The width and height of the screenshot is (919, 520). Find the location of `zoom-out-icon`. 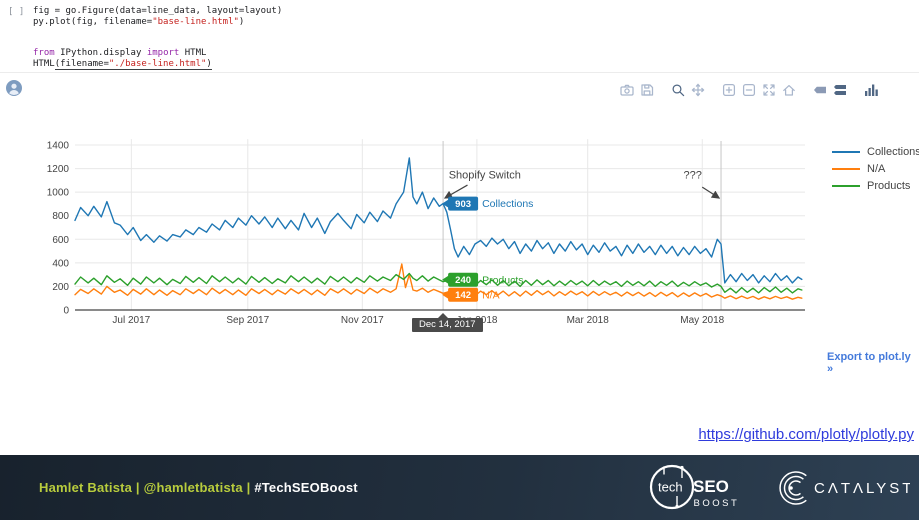

zoom-out-icon is located at coordinates (749, 89).